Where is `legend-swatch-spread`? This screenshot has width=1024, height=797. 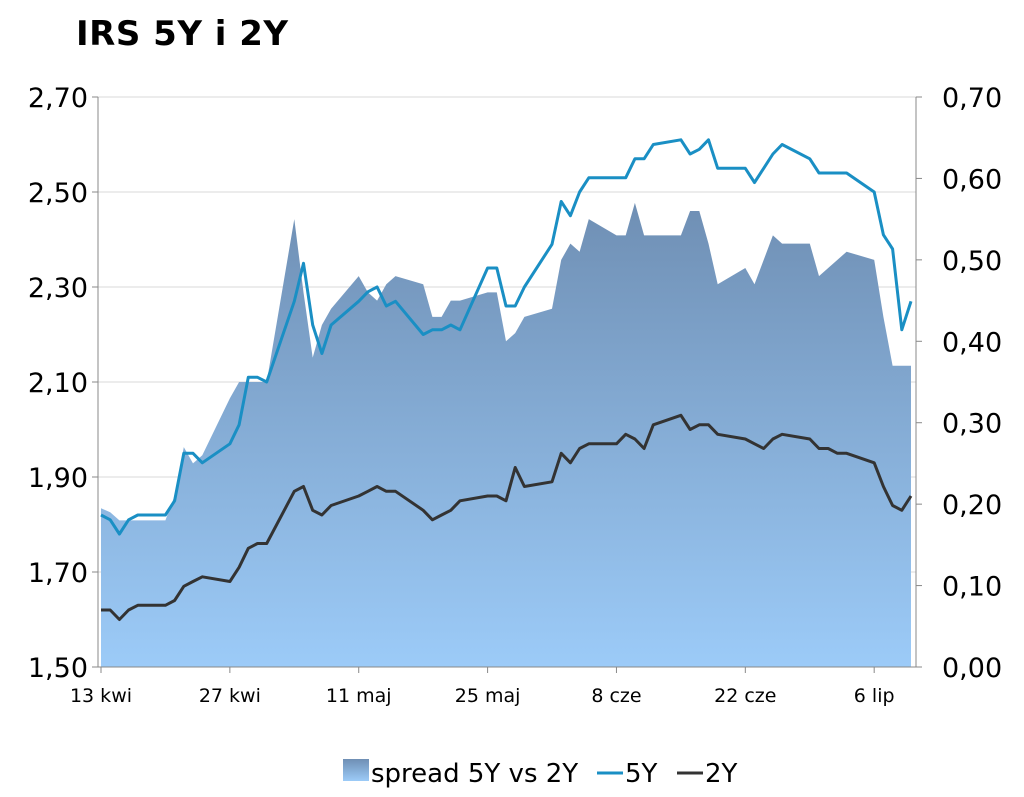
legend-swatch-spread is located at coordinates (356, 770).